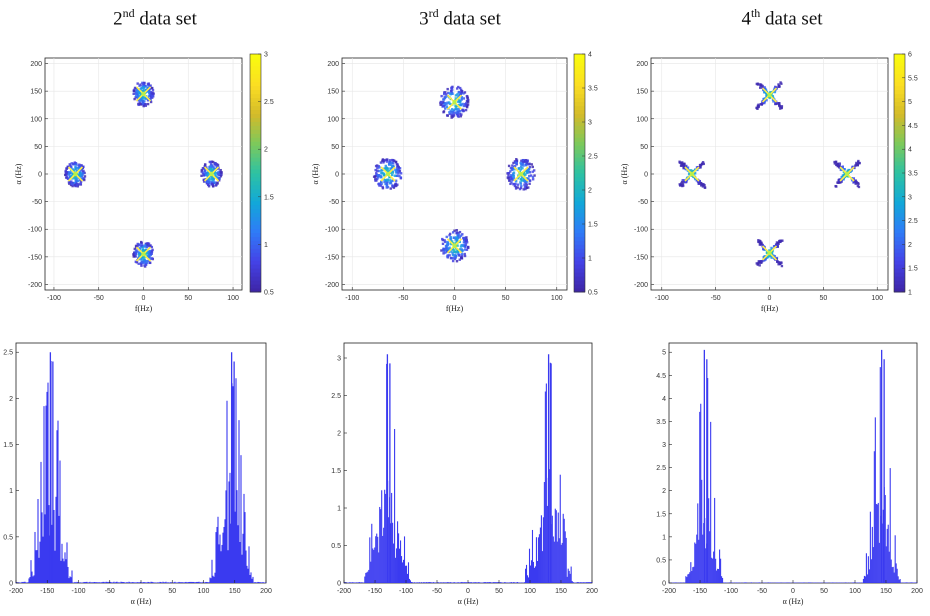 The width and height of the screenshot is (930, 616). Describe the element at coordinates (332, 257) in the screenshot. I see `y-tick-label: -150` at that location.